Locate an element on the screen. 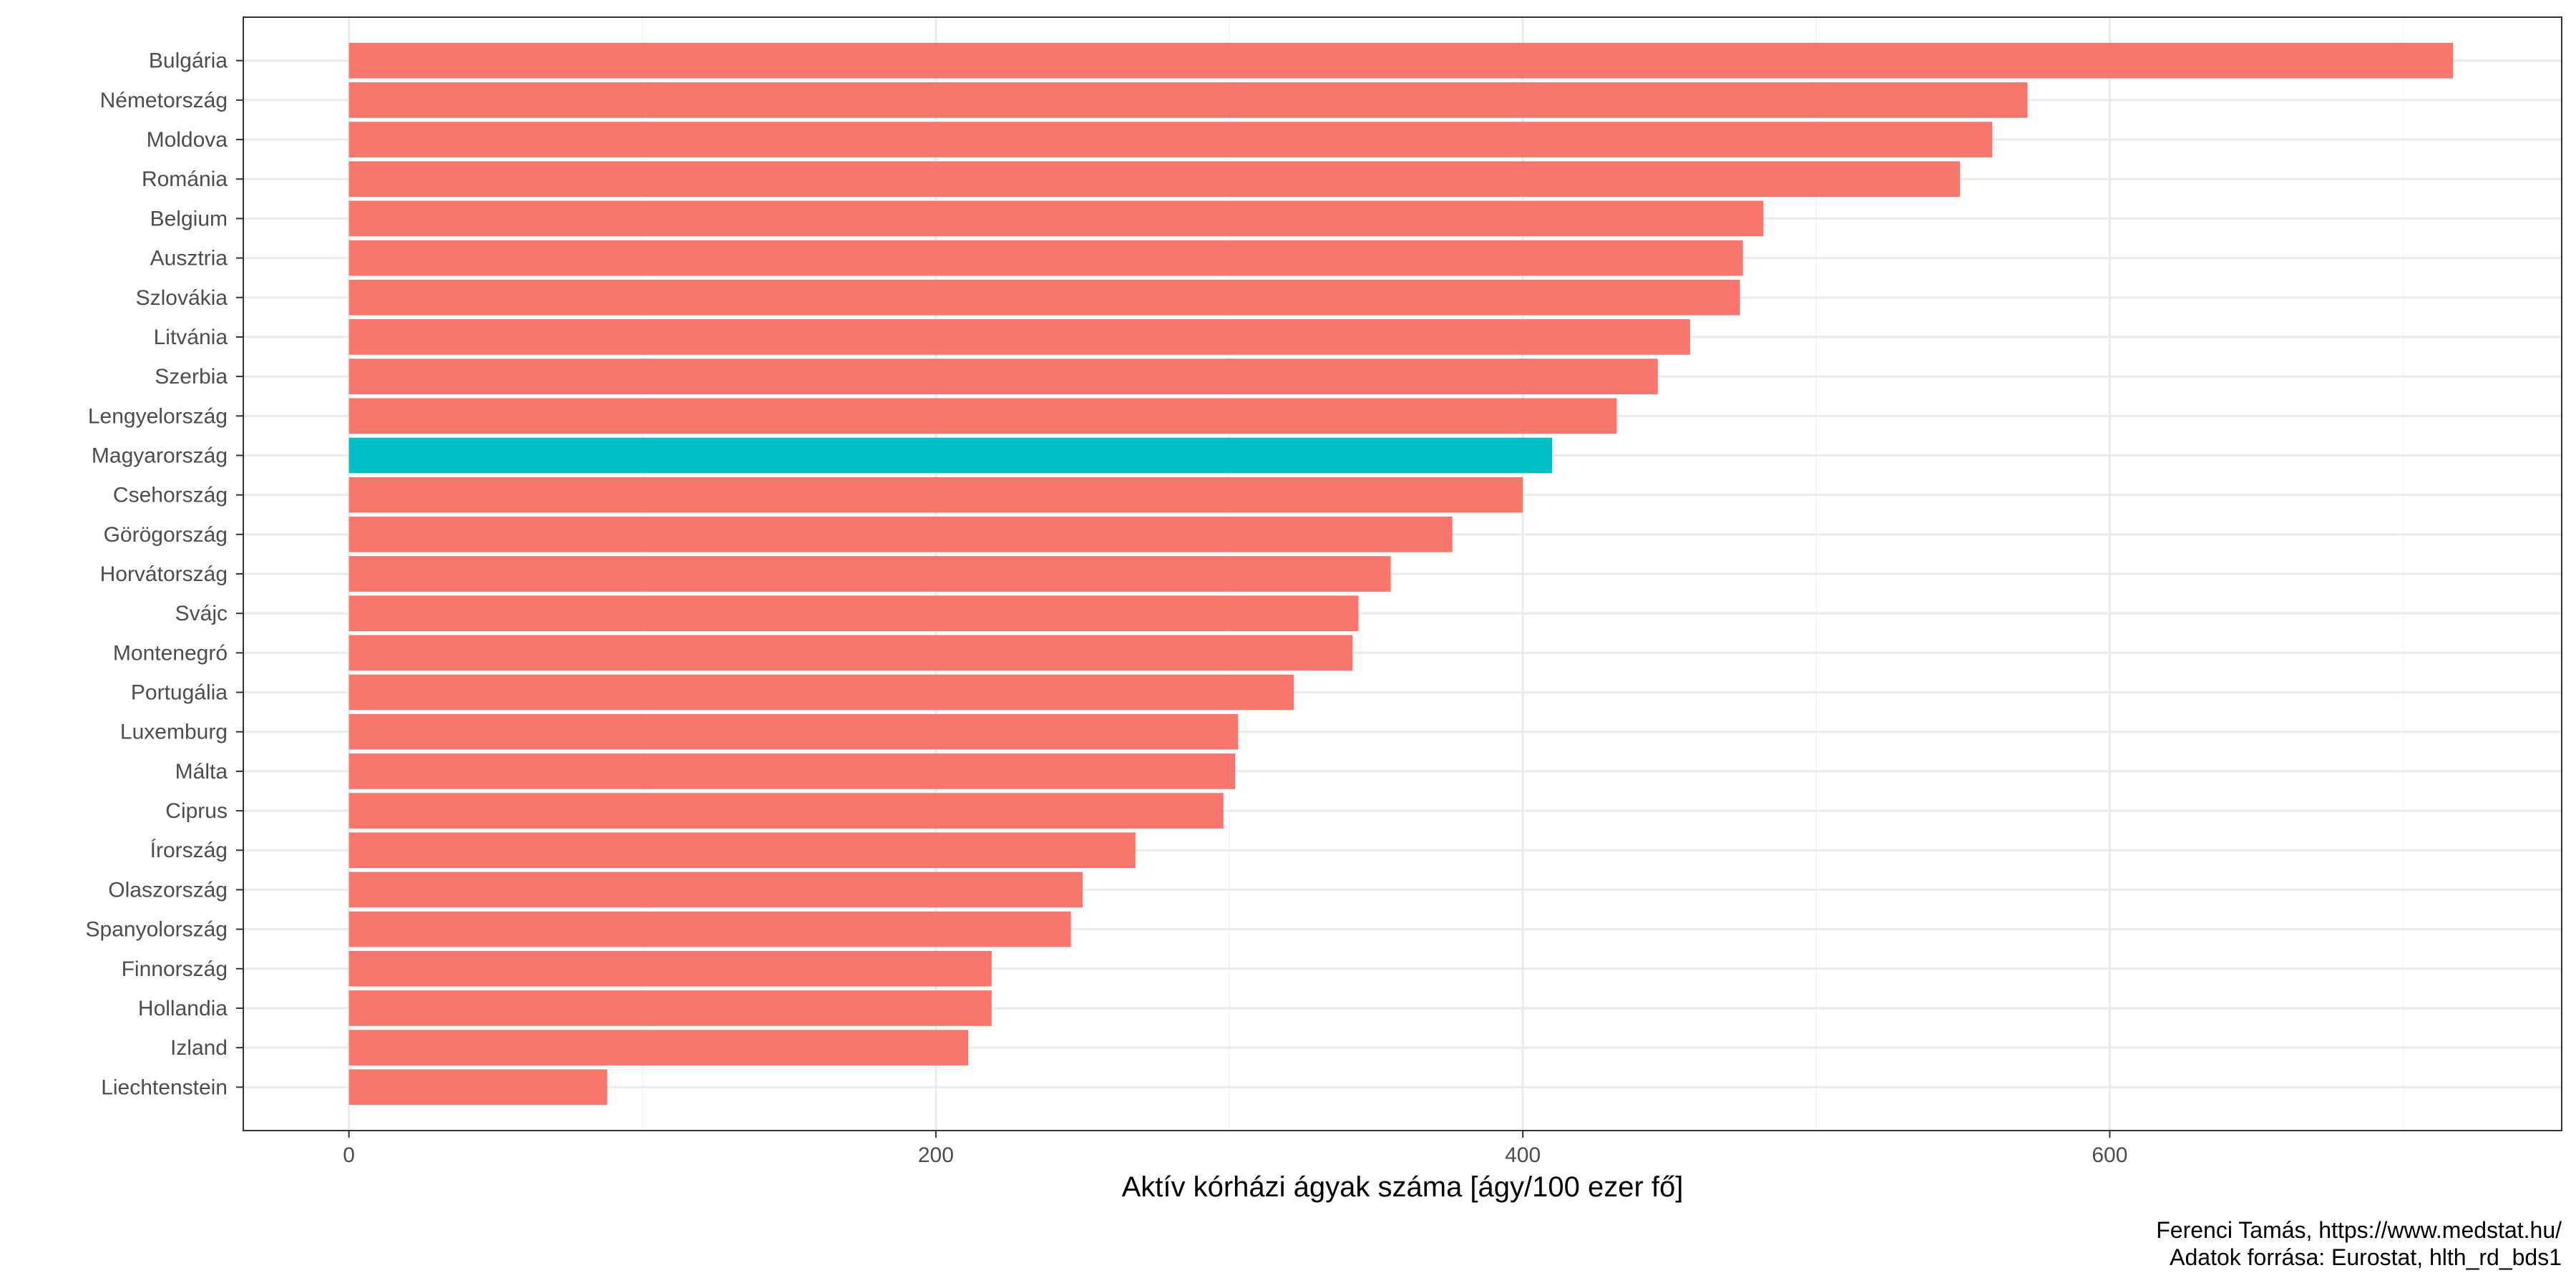 The image size is (2576, 1288). y-tick-label: Montenegró is located at coordinates (170, 653).